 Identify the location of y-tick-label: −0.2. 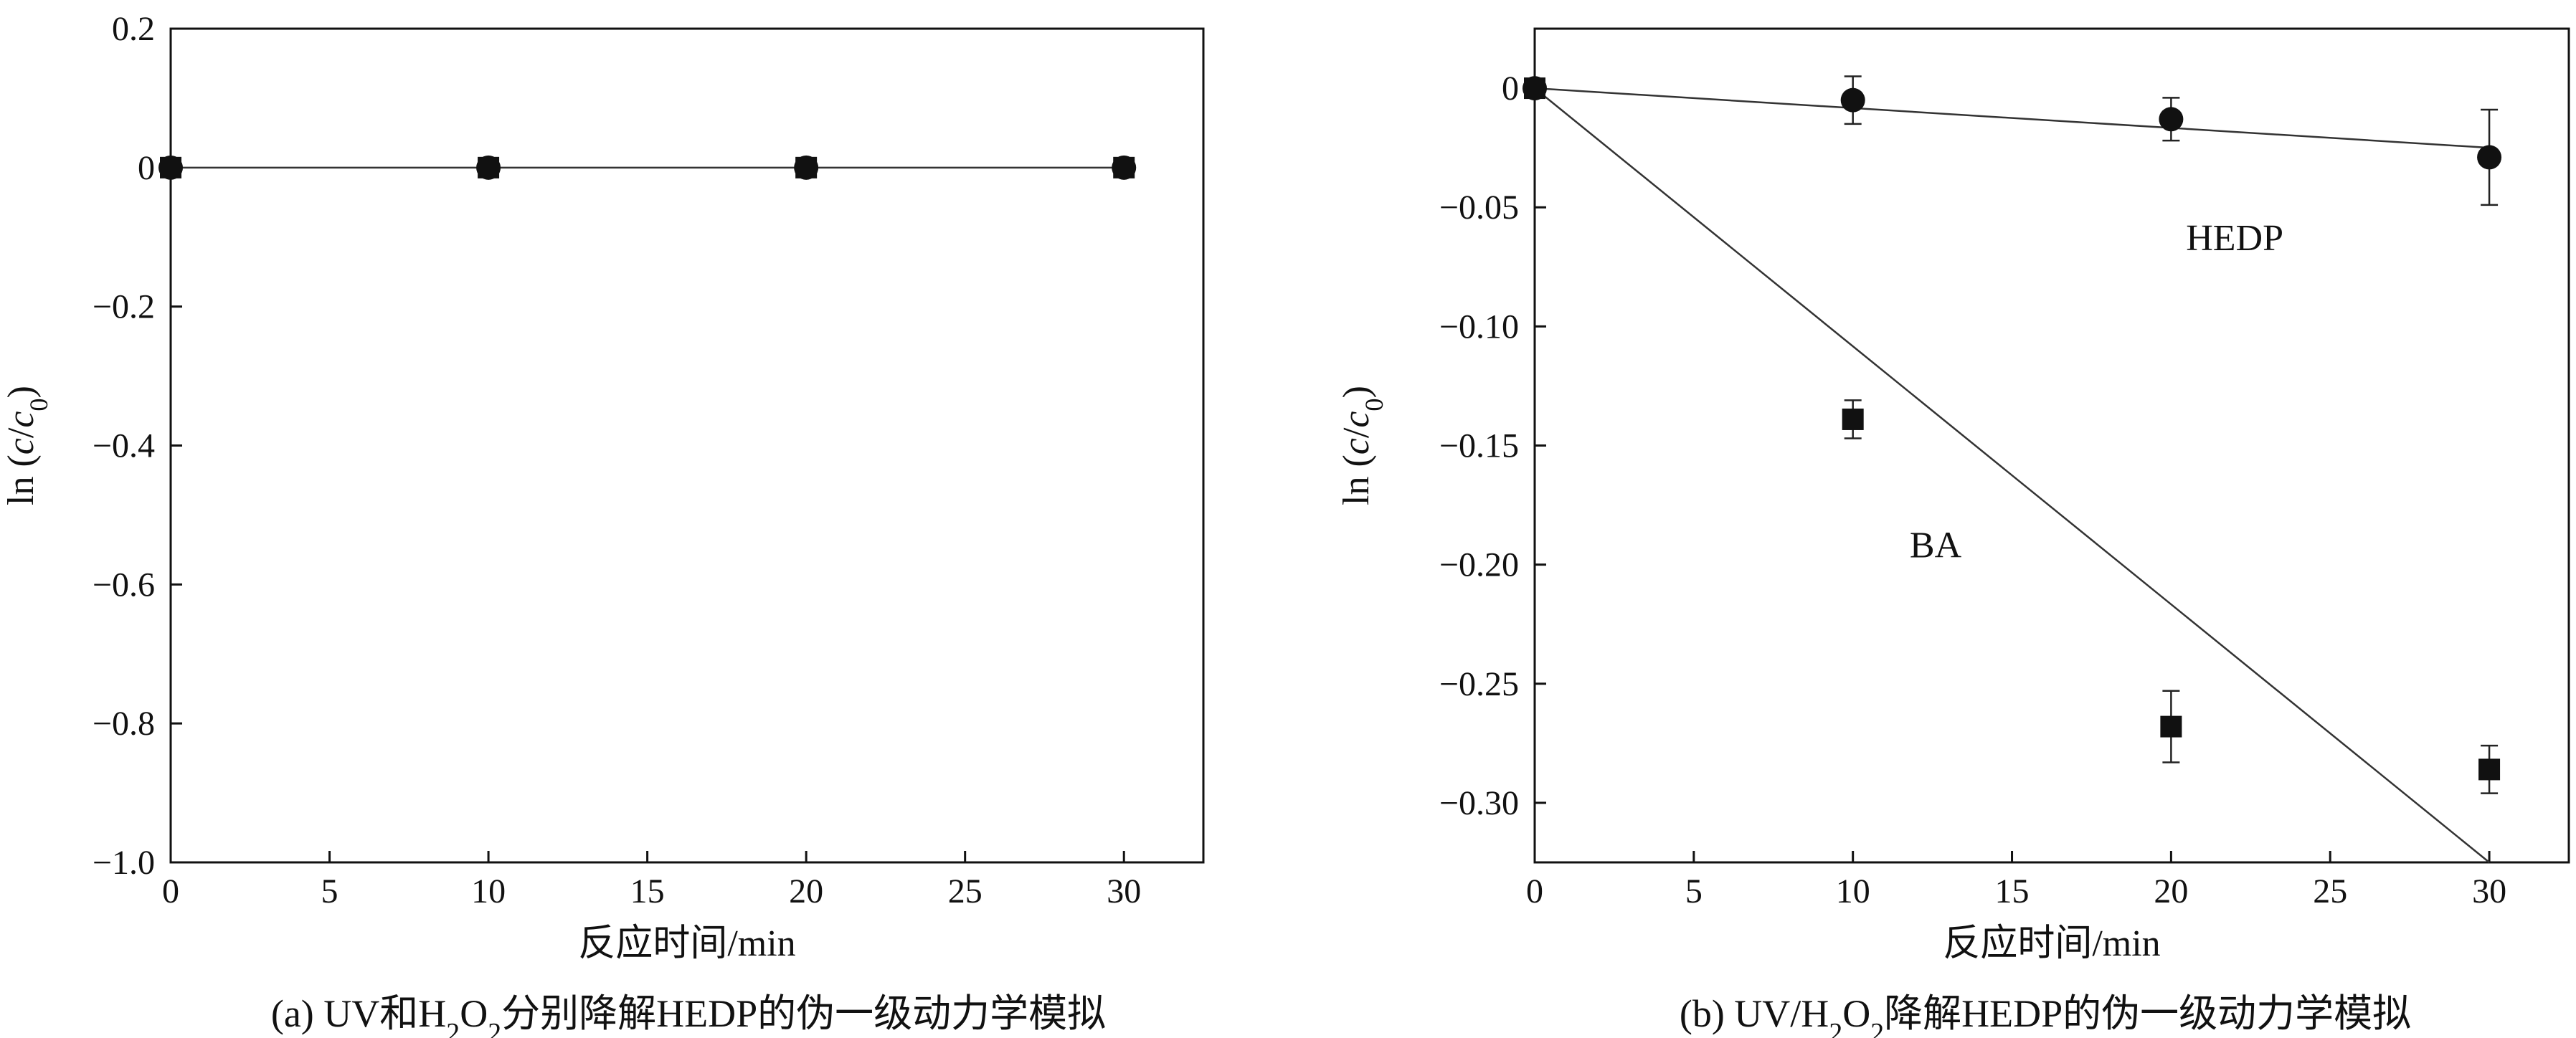
(124, 307).